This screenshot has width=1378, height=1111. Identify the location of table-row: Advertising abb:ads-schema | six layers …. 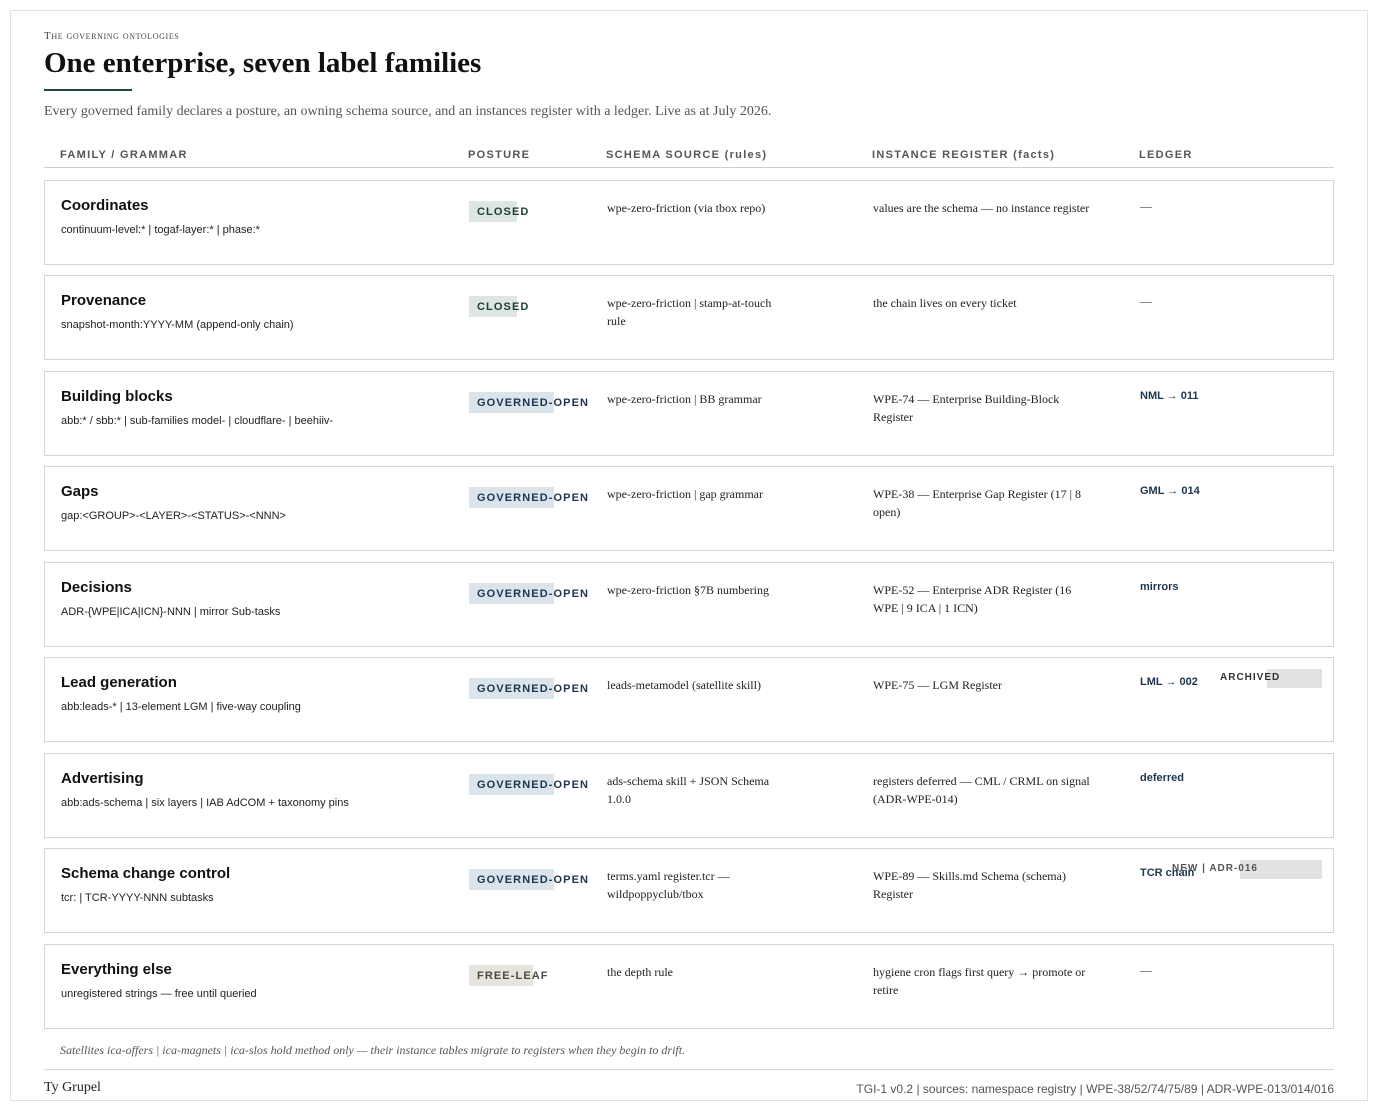
(689, 795).